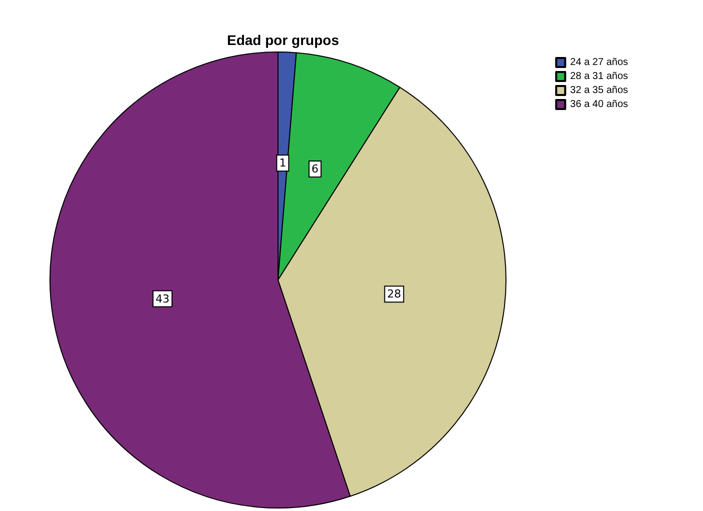 This screenshot has width=703, height=511. What do you see at coordinates (315, 169) in the screenshot?
I see `data-label: 6` at bounding box center [315, 169].